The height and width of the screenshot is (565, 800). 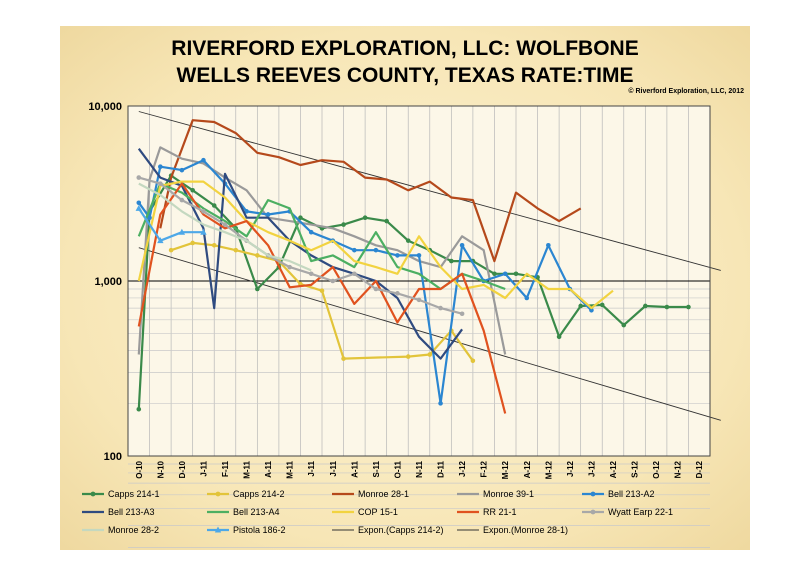 I want to click on x-tick-label: M-11, so click(x=247, y=469).